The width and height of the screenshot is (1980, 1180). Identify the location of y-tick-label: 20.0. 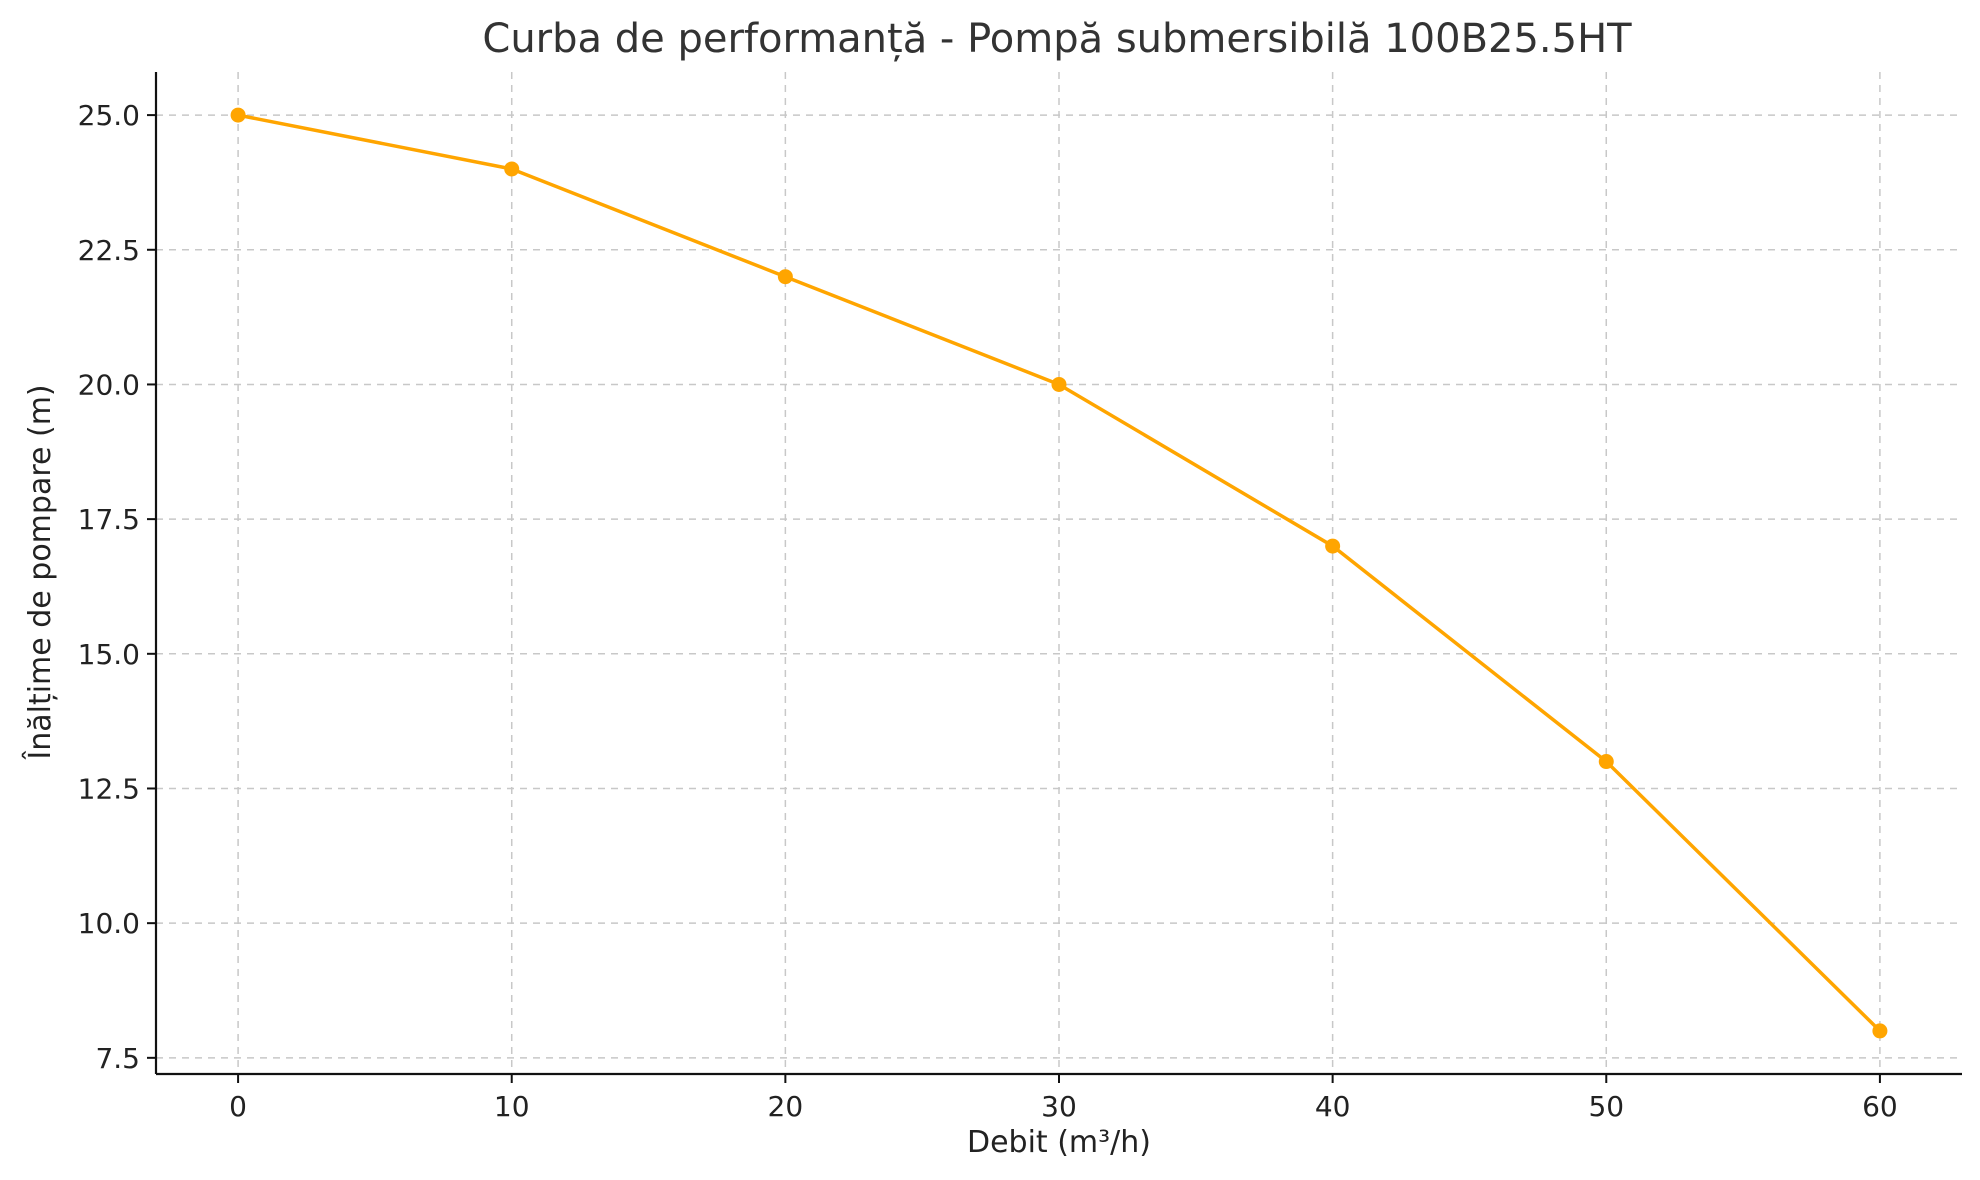
(109, 384).